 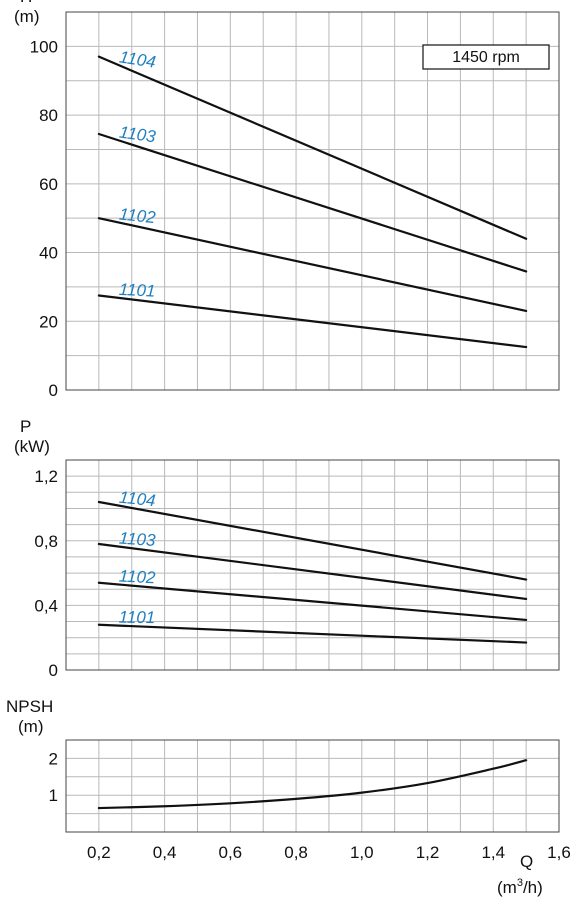 I want to click on x-axis-unit-base: (m, so click(x=507, y=887).